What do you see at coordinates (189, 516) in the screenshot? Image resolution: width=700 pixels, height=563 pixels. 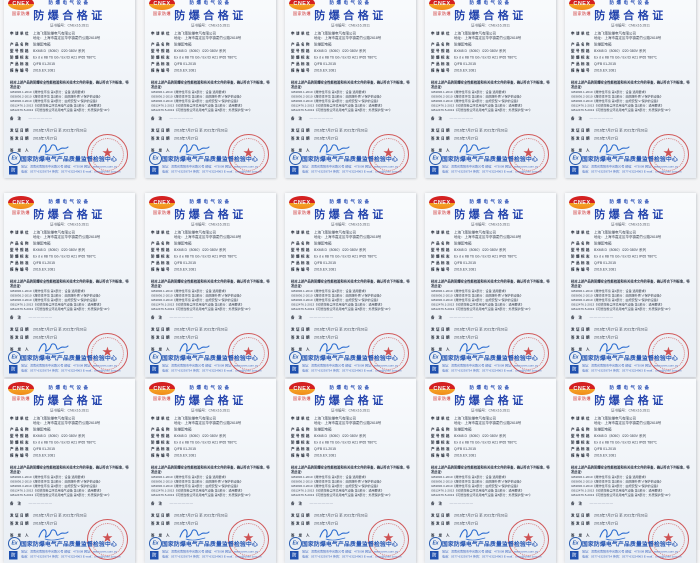 I see `validity-dates-row: 发证日期 2016年7月27日 至 2021年7月26日` at bounding box center [189, 516].